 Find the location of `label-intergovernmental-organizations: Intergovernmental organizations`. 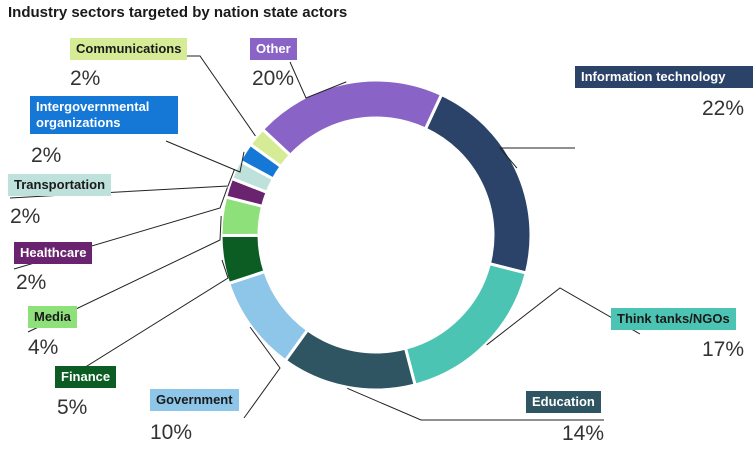

label-intergovernmental-organizations: Intergovernmental organizations is located at coordinates (104, 115).